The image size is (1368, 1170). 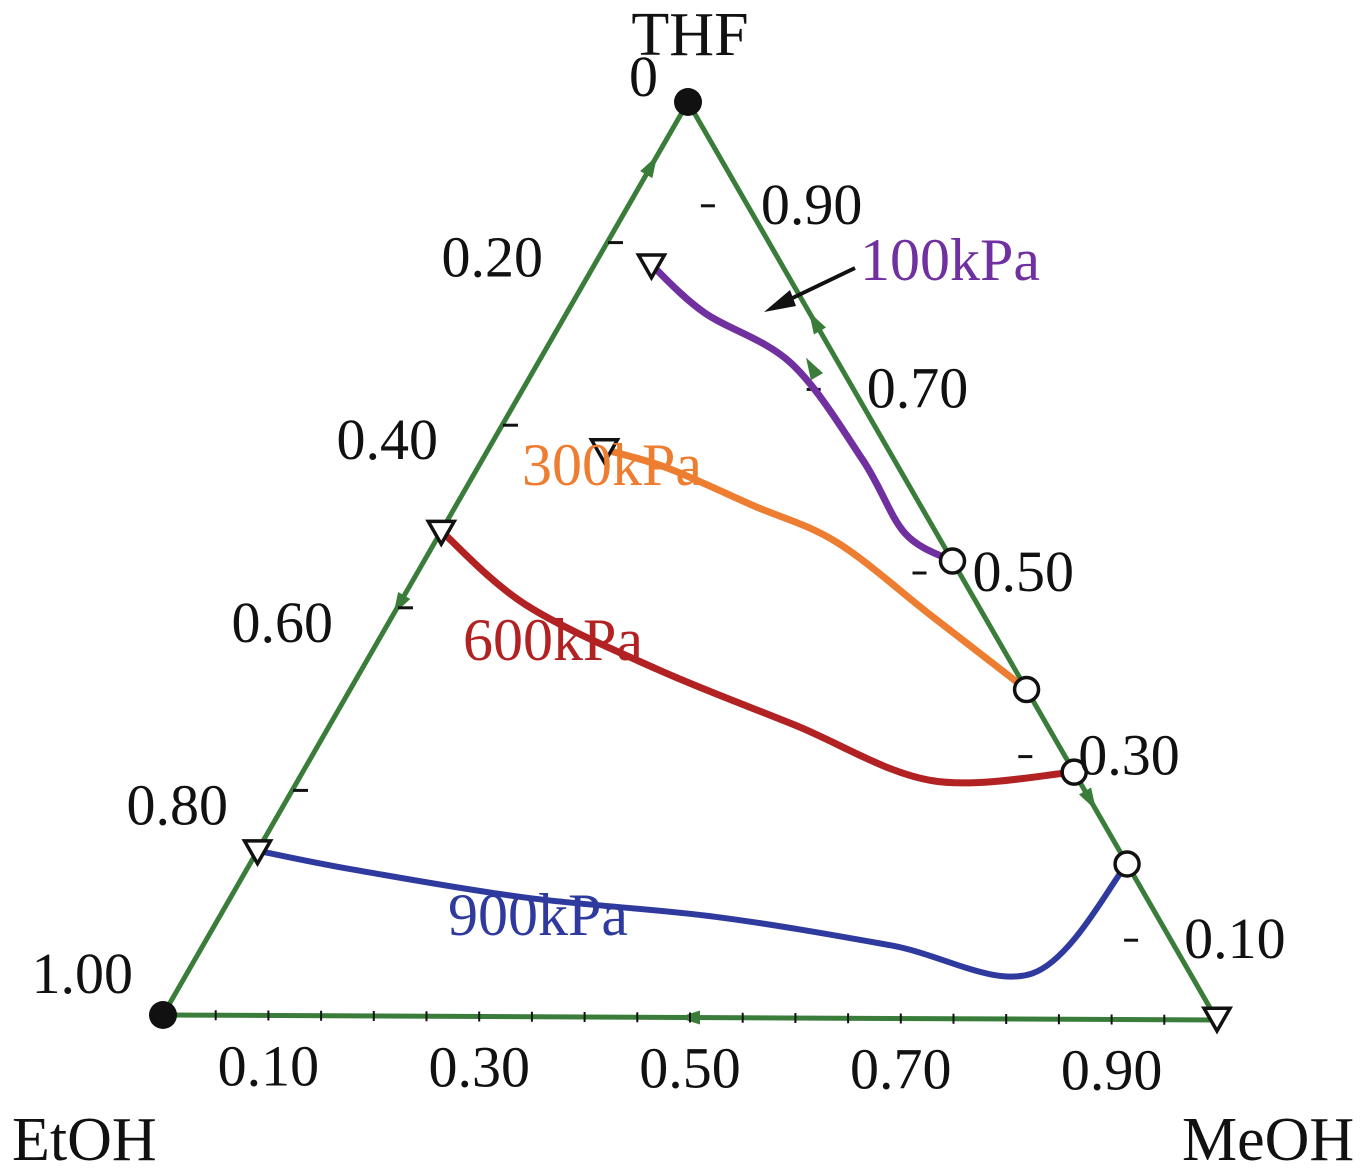 What do you see at coordinates (1024, 571) in the screenshot?
I see `right-tick-label: 0.50` at bounding box center [1024, 571].